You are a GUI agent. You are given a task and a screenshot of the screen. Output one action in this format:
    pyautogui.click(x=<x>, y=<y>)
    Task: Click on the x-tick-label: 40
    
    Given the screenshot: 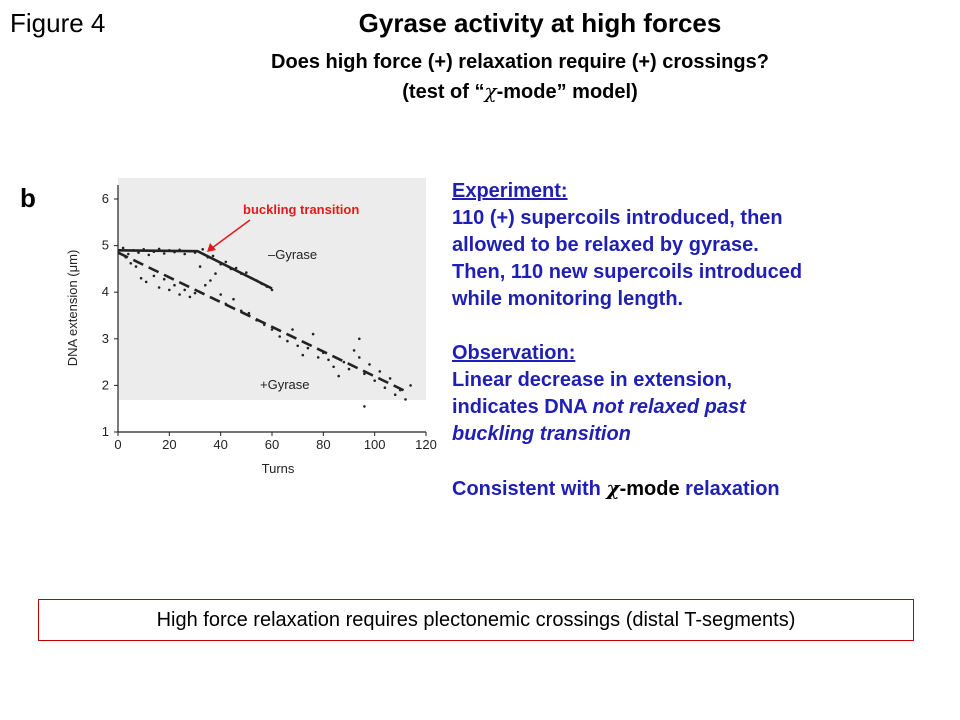 What is the action you would take?
    pyautogui.click(x=220, y=444)
    